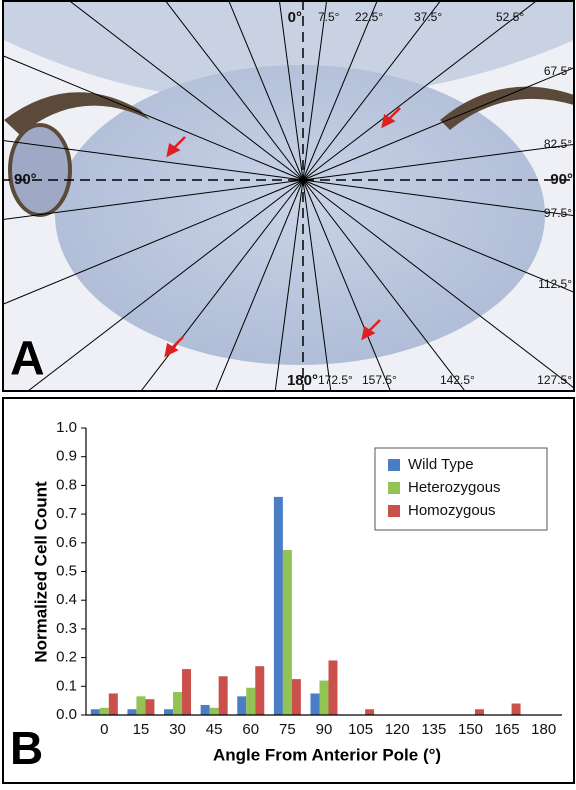  What do you see at coordinates (302, 380) in the screenshot?
I see `angle-label: 180°` at bounding box center [302, 380].